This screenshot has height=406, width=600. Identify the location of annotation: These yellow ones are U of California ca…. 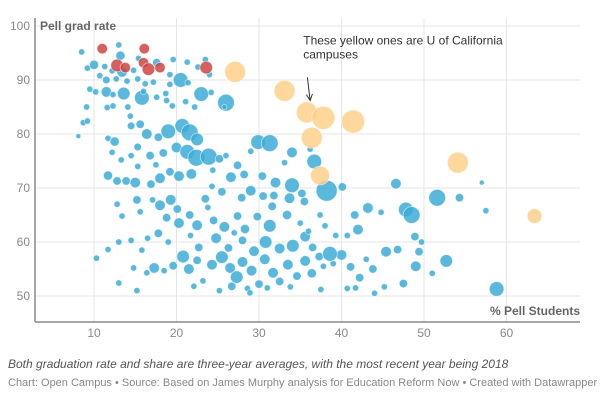
(403, 68).